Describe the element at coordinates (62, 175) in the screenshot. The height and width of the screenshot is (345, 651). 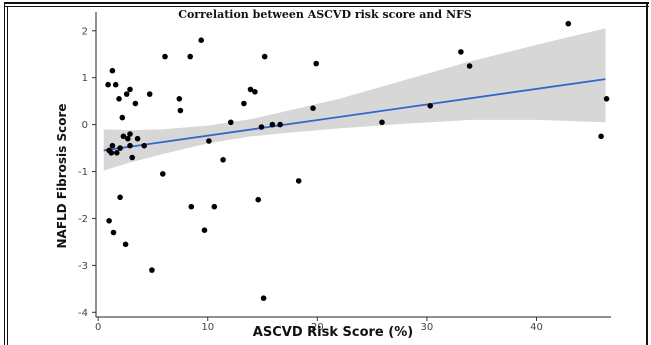
I see `y-axis-title: NAFLD Fibrosis Score` at that location.